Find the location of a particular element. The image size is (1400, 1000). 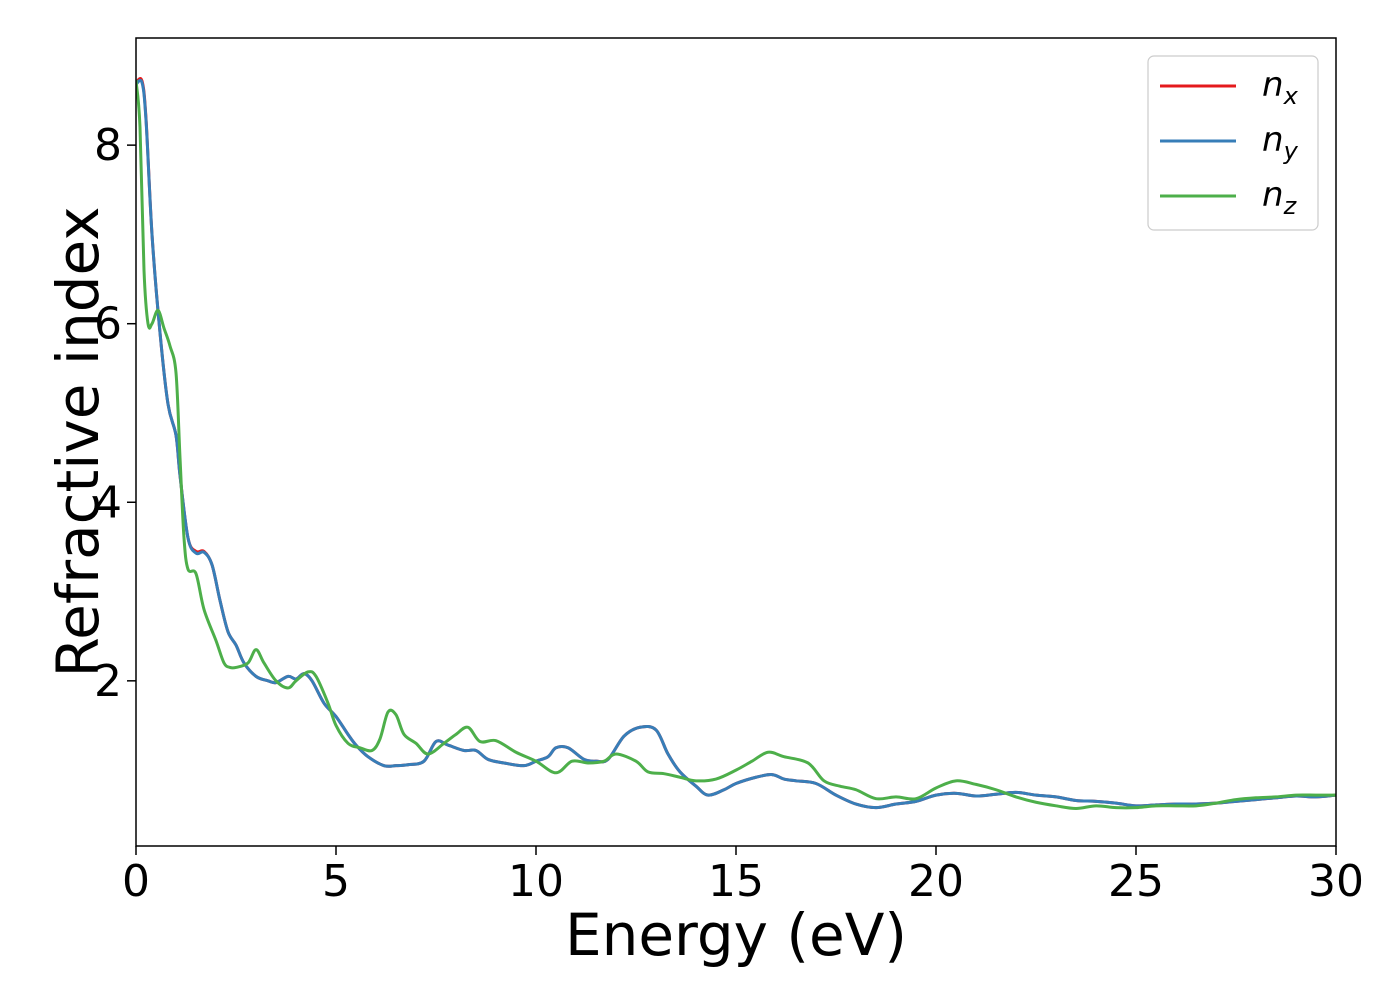

x-tick-label: 25 is located at coordinates (1136, 881).